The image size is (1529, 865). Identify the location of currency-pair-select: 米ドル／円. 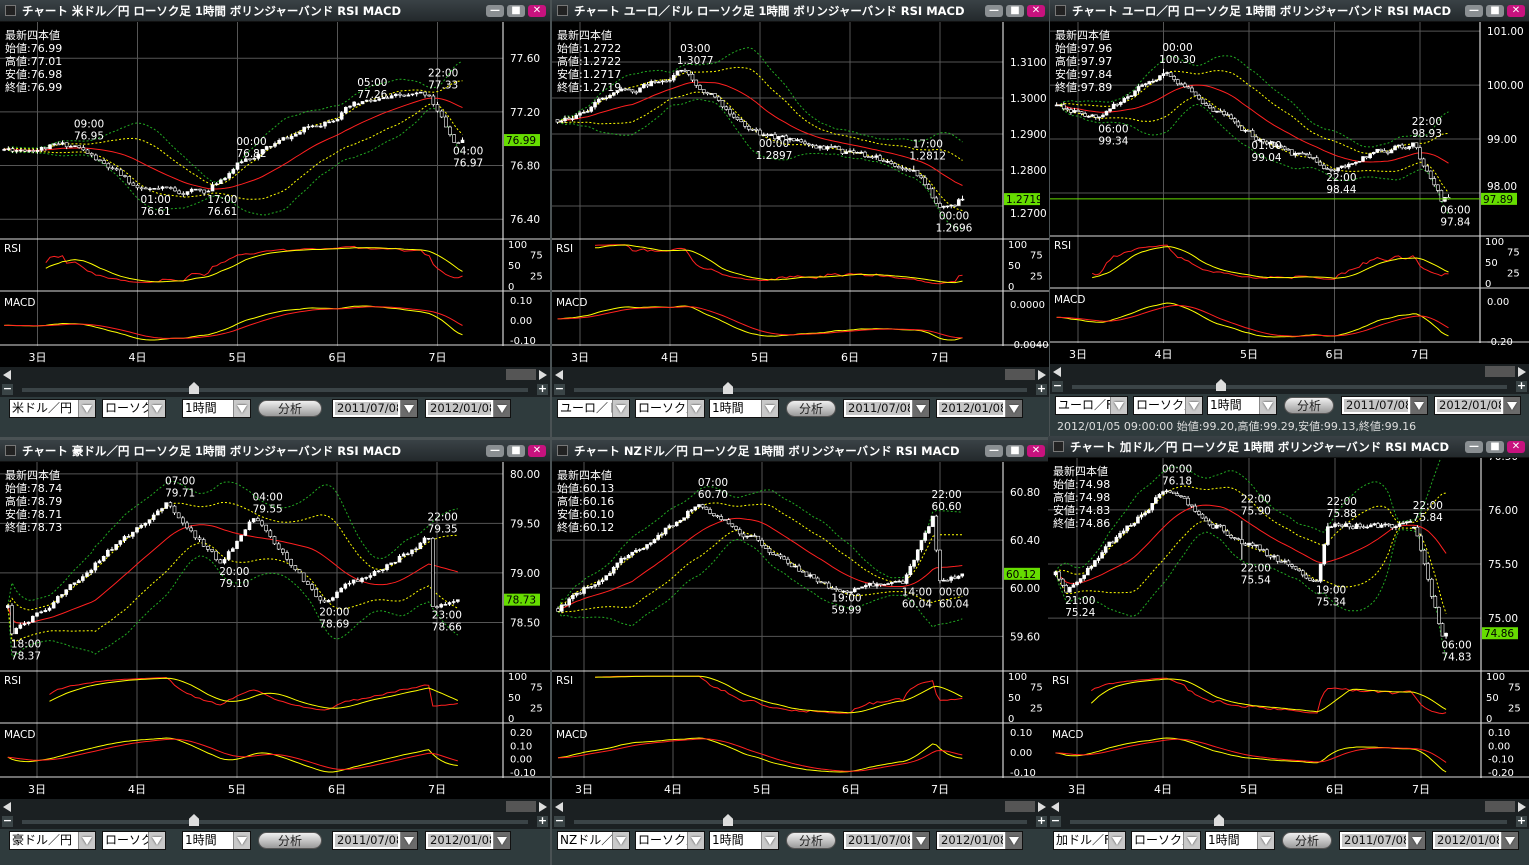
(52, 408).